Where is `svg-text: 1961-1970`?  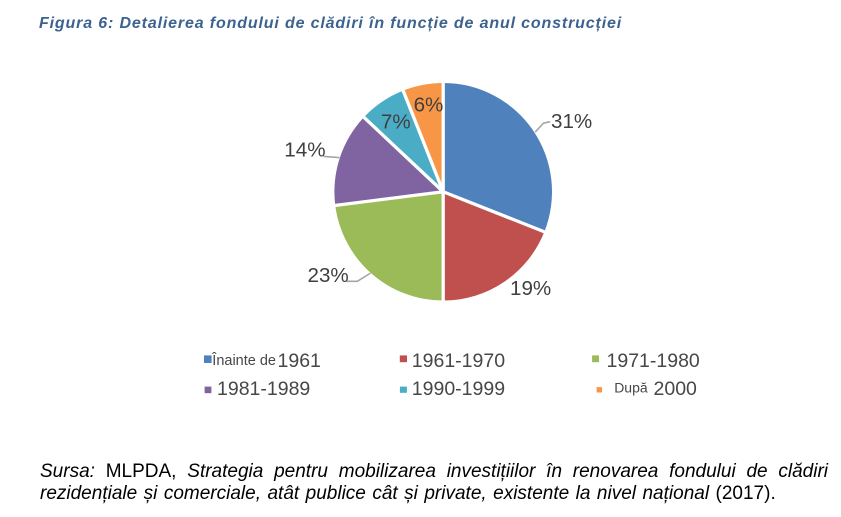 svg-text: 1961-1970 is located at coordinates (458, 361).